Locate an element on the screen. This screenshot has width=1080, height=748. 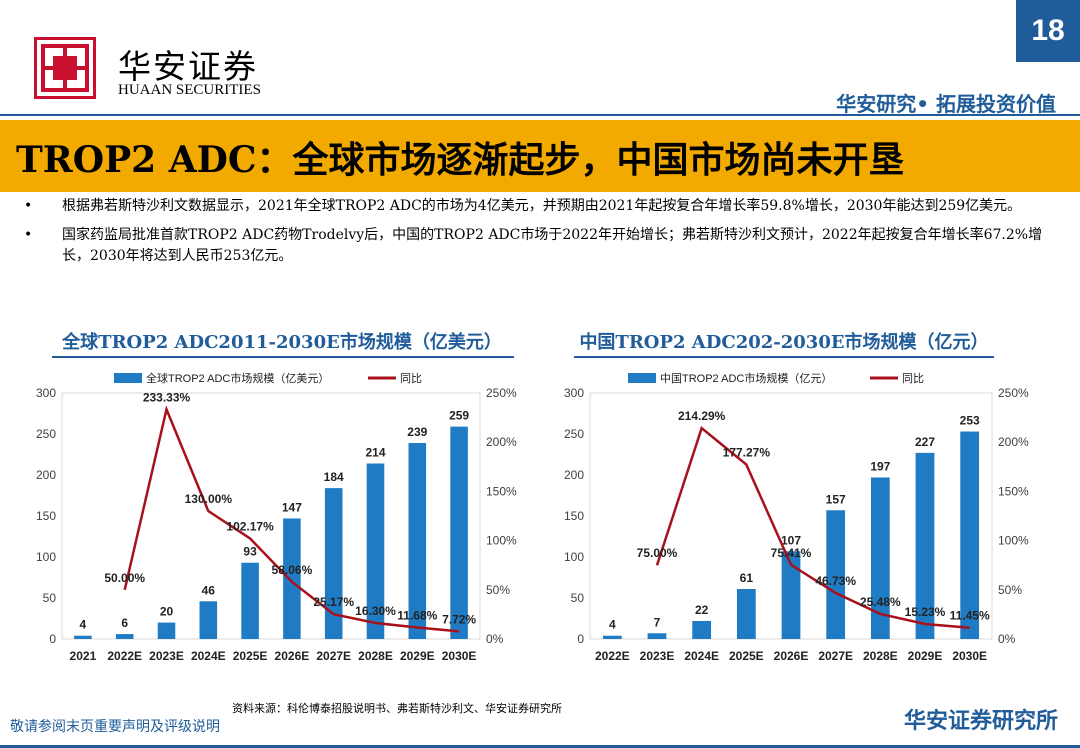
legend-label-bar: 全球TROP2 ADC市场规模（亿美元） is located at coordinates (237, 378).